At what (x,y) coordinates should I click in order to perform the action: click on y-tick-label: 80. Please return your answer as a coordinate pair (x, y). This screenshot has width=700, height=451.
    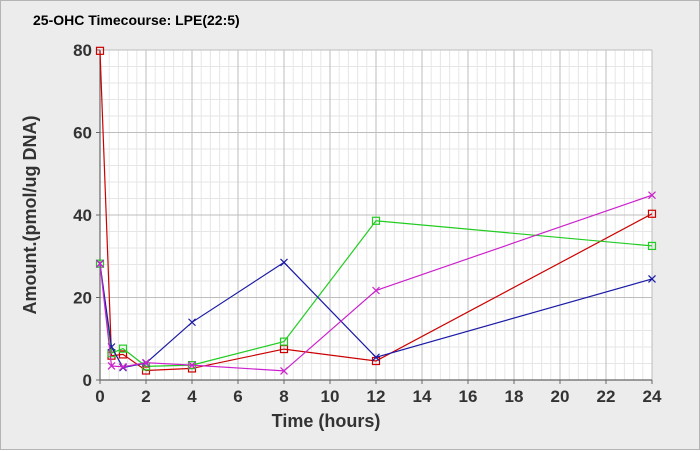
    Looking at the image, I should click on (82, 50).